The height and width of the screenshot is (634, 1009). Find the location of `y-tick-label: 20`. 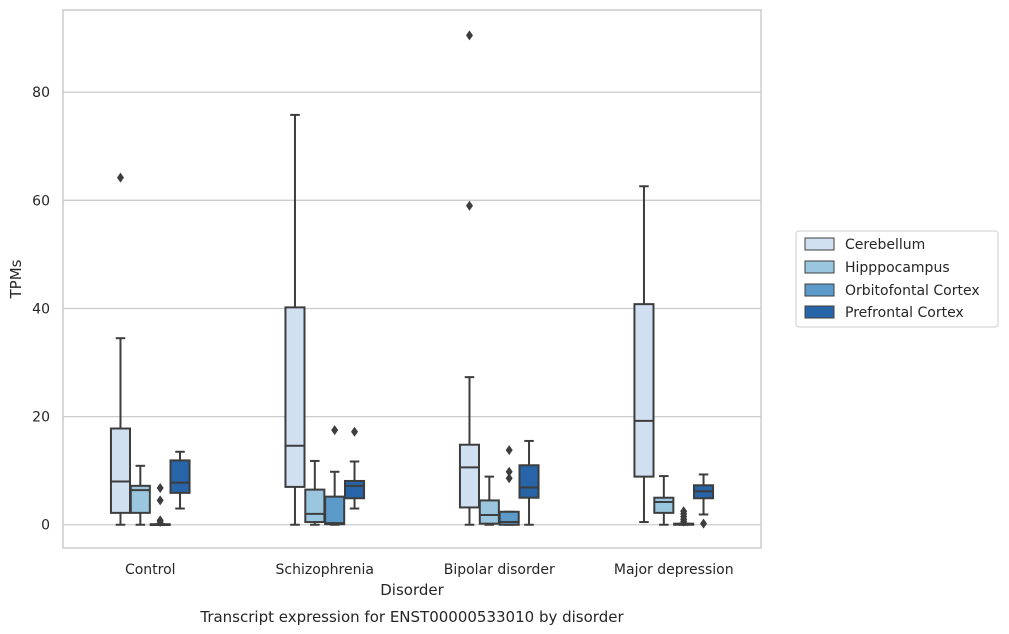

y-tick-label: 20 is located at coordinates (41, 418).